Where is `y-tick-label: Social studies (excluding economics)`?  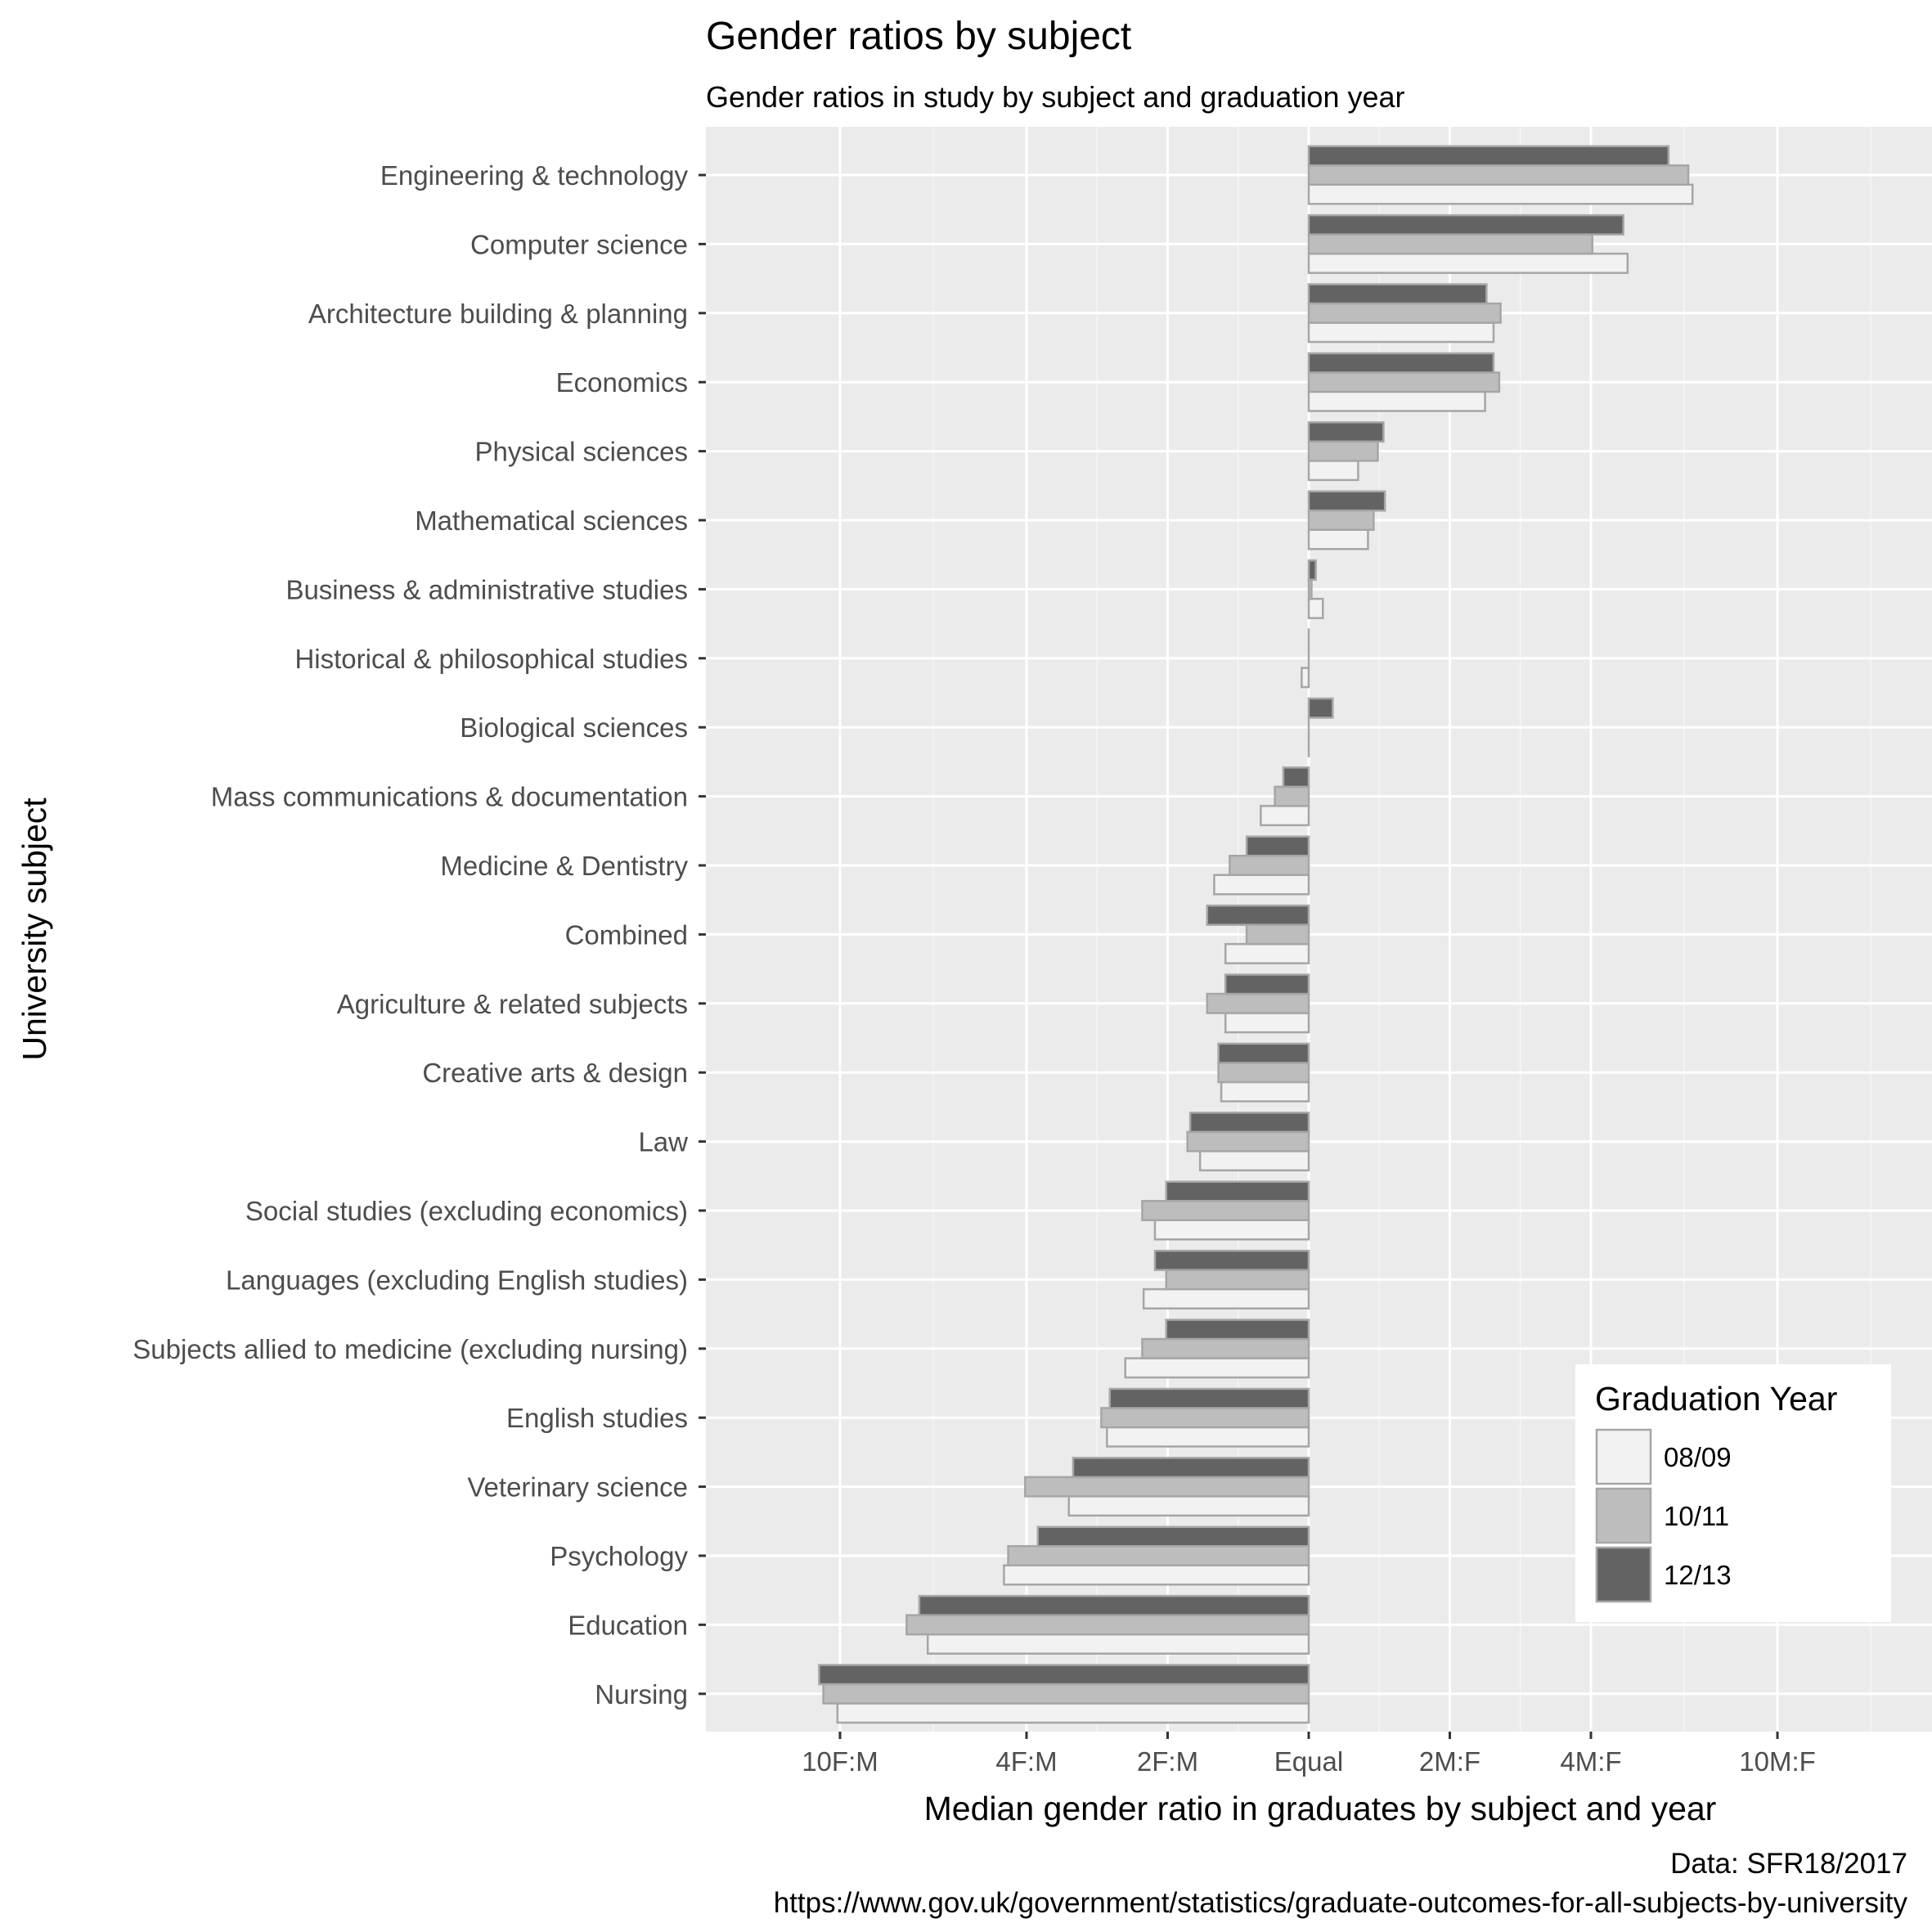 y-tick-label: Social studies (excluding economics) is located at coordinates (467, 1211).